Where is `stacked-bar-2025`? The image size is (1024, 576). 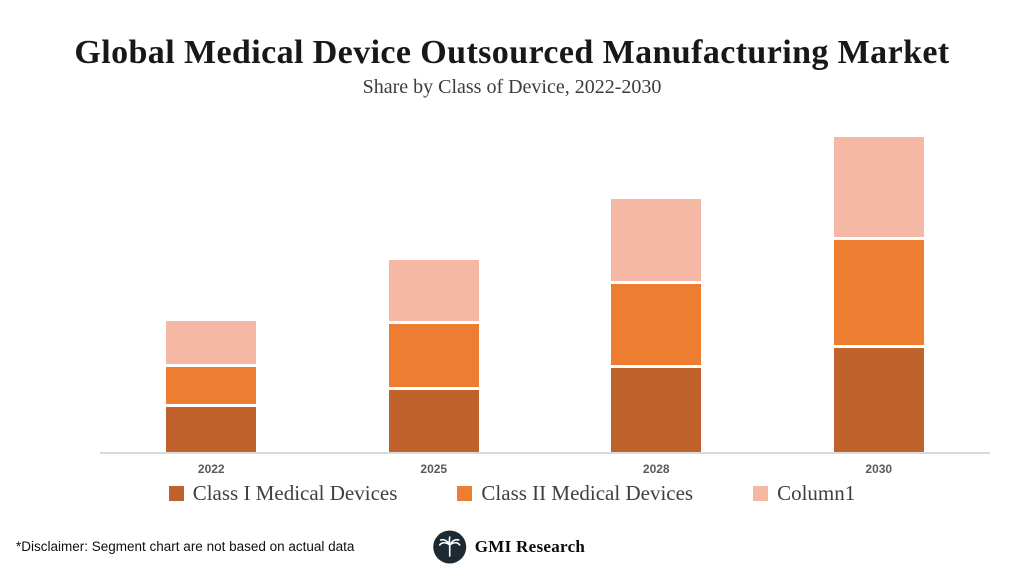 stacked-bar-2025 is located at coordinates (433, 356).